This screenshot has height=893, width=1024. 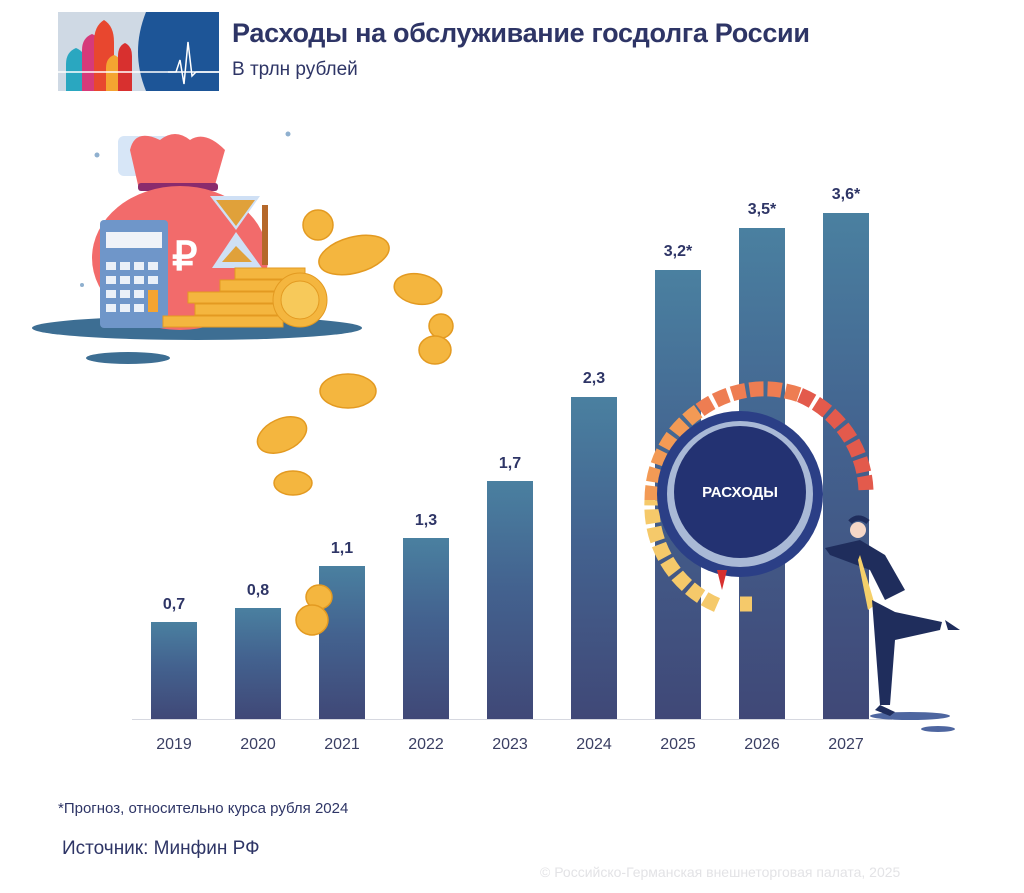 What do you see at coordinates (846, 194) in the screenshot?
I see `value-label-2027: 3,6*` at bounding box center [846, 194].